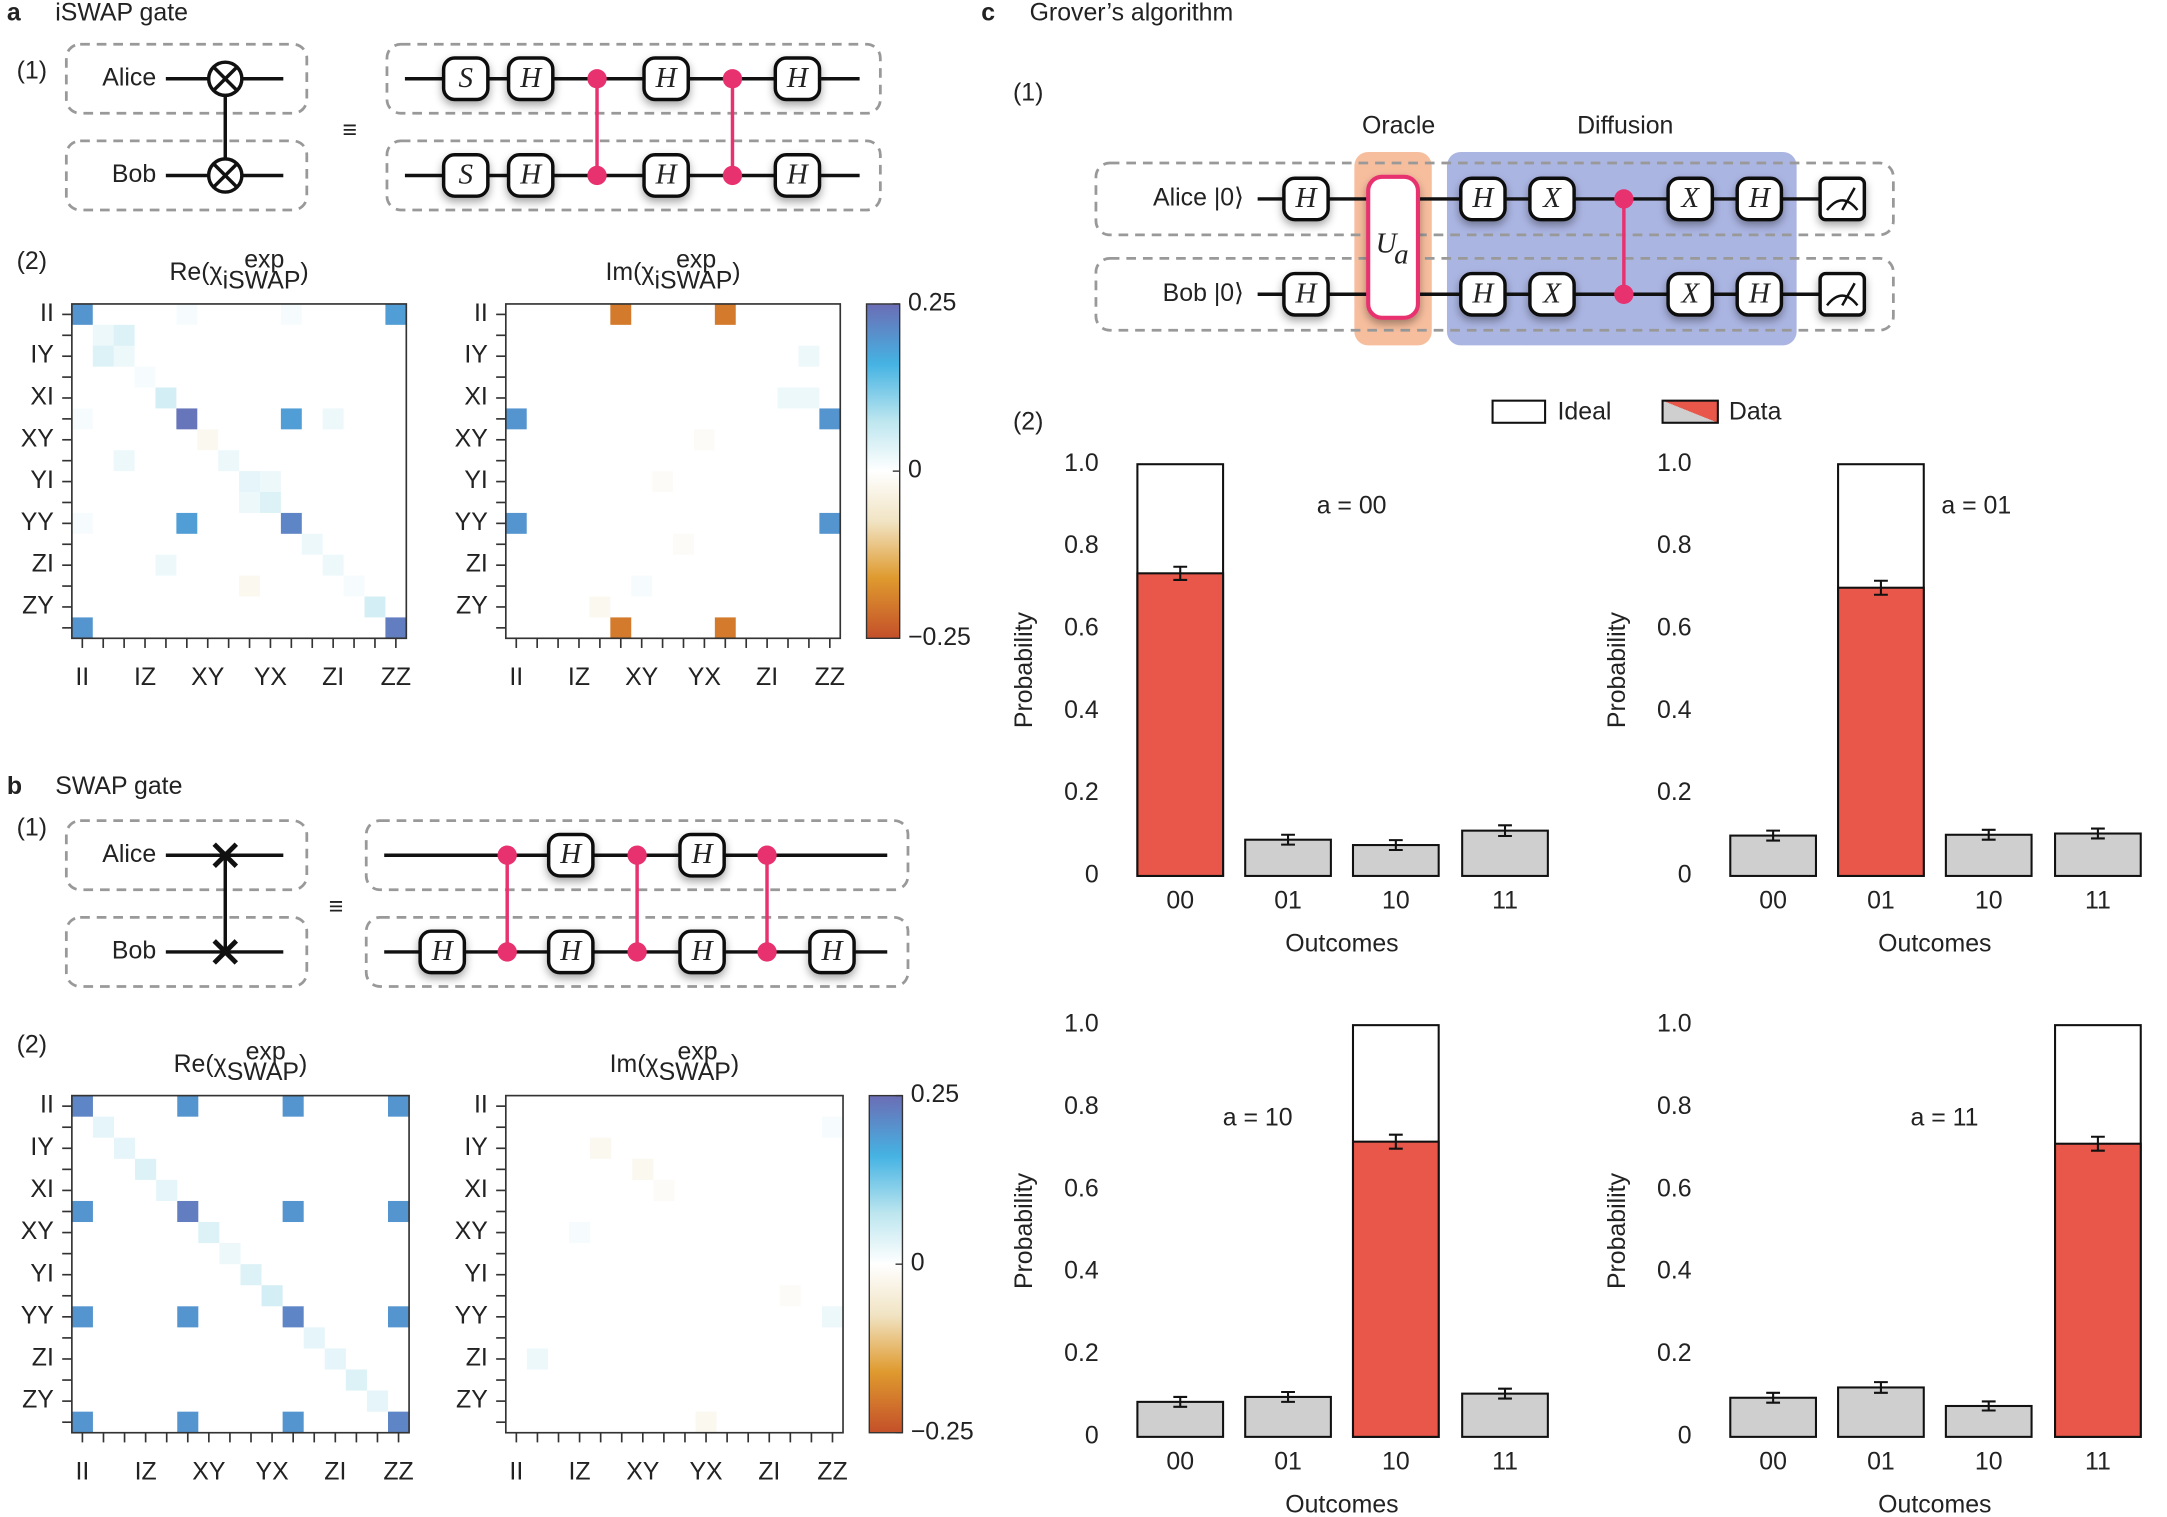  I want to click on x-axis-label: Outcomes, so click(1341, 944).